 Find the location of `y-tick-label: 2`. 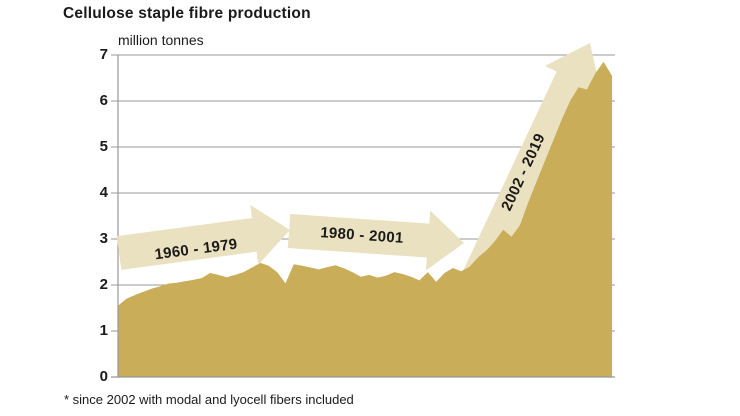

y-tick-label: 2 is located at coordinates (103, 284).